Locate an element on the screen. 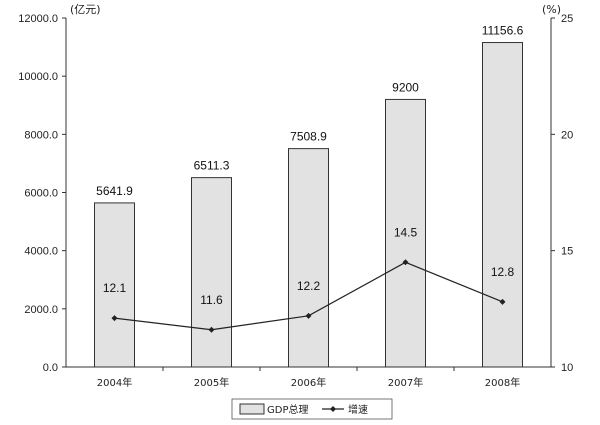 Image resolution: width=600 pixels, height=425 pixels. category-label: 2004年 is located at coordinates (114, 382).